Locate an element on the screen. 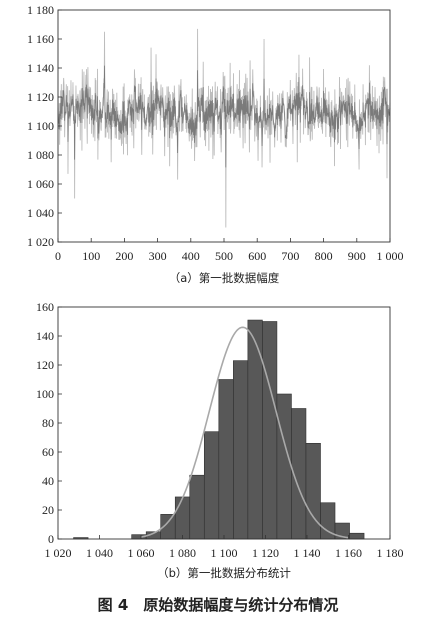  y-tick-label: 1 060 is located at coordinates (40, 184).